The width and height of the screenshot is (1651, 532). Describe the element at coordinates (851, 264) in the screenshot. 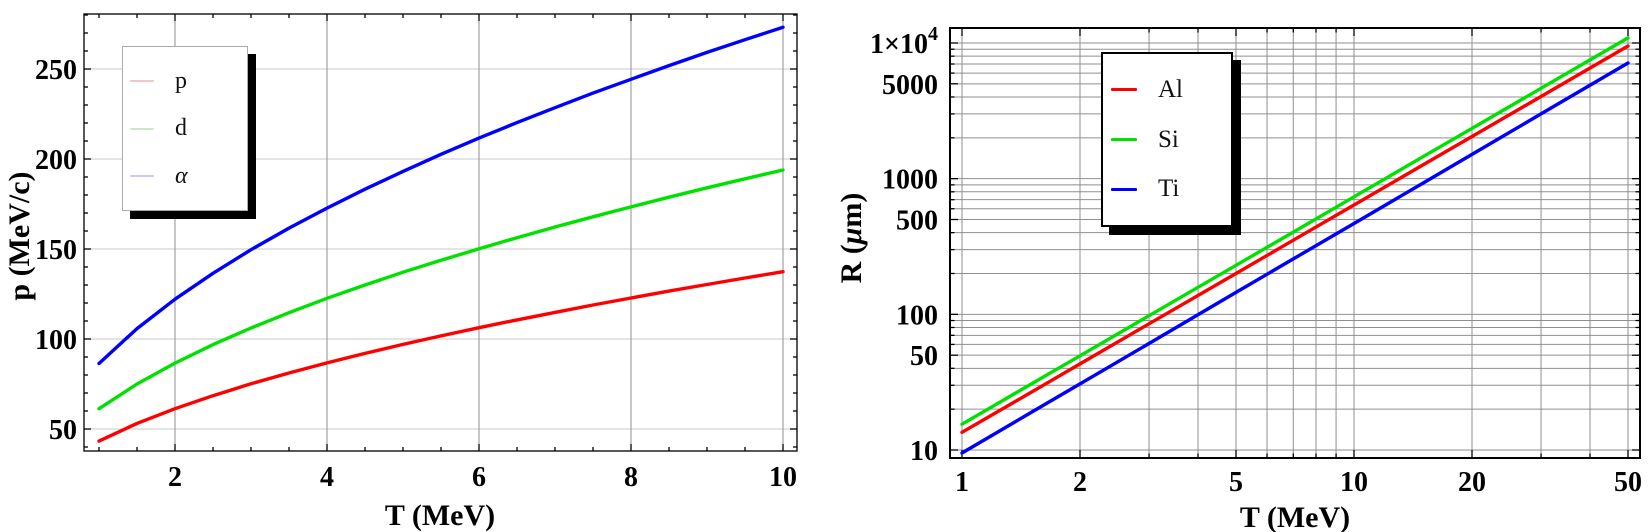

I see `right-y-title-prefix: R (` at that location.